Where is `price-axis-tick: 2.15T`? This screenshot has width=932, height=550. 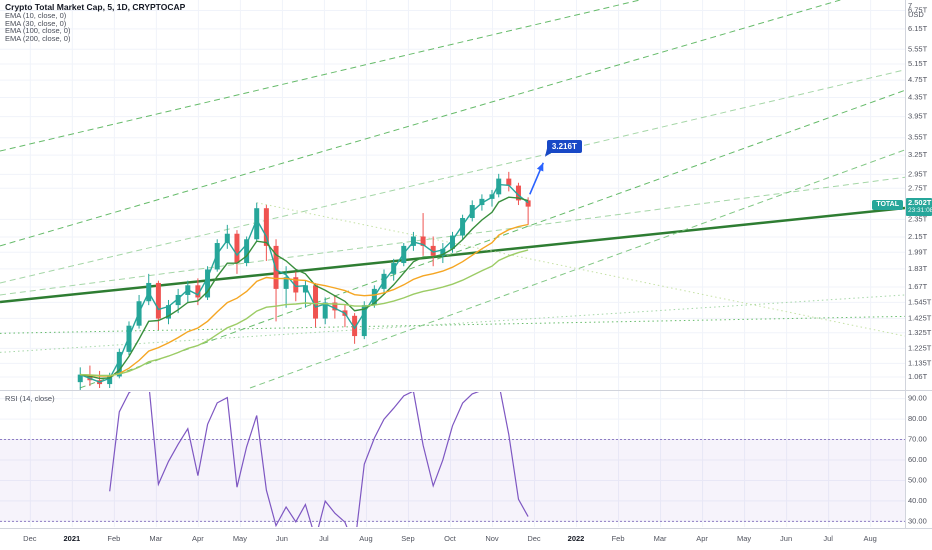
price-axis-tick: 2.15T is located at coordinates (918, 236).